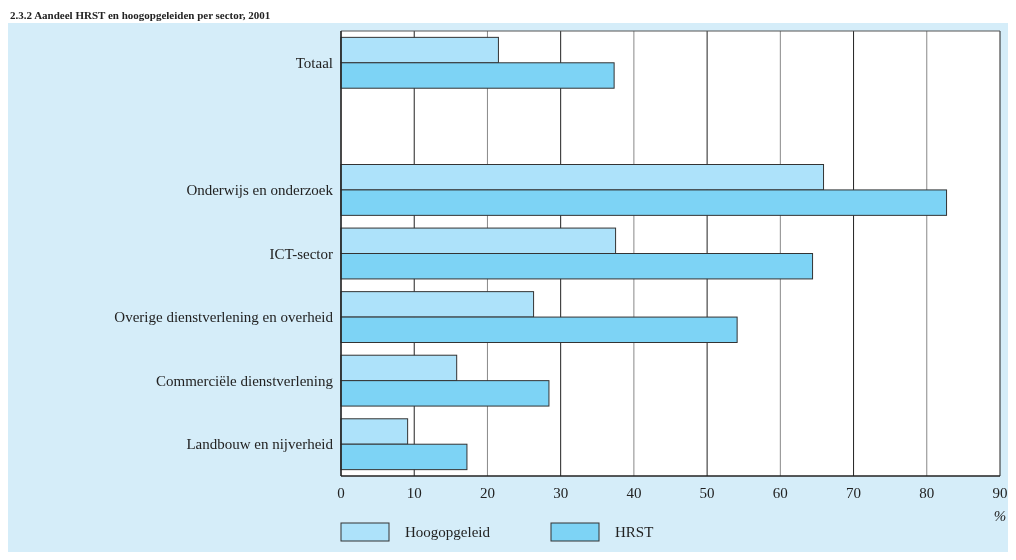 Image resolution: width=1016 pixels, height=560 pixels. I want to click on y-tick-label: ICT-sector, so click(301, 253).